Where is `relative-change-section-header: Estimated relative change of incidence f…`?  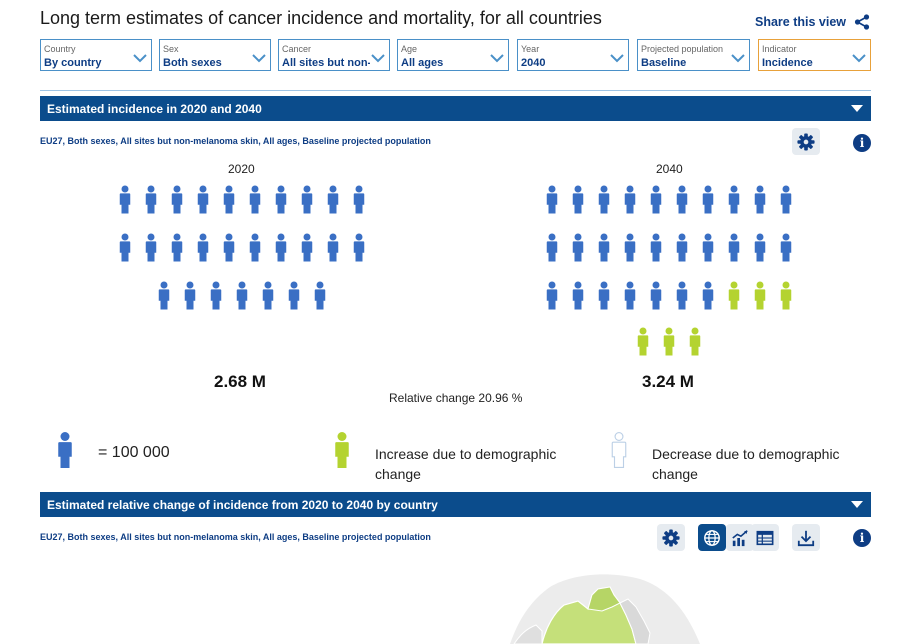
relative-change-section-header: Estimated relative change of incidence f… is located at coordinates (455, 504).